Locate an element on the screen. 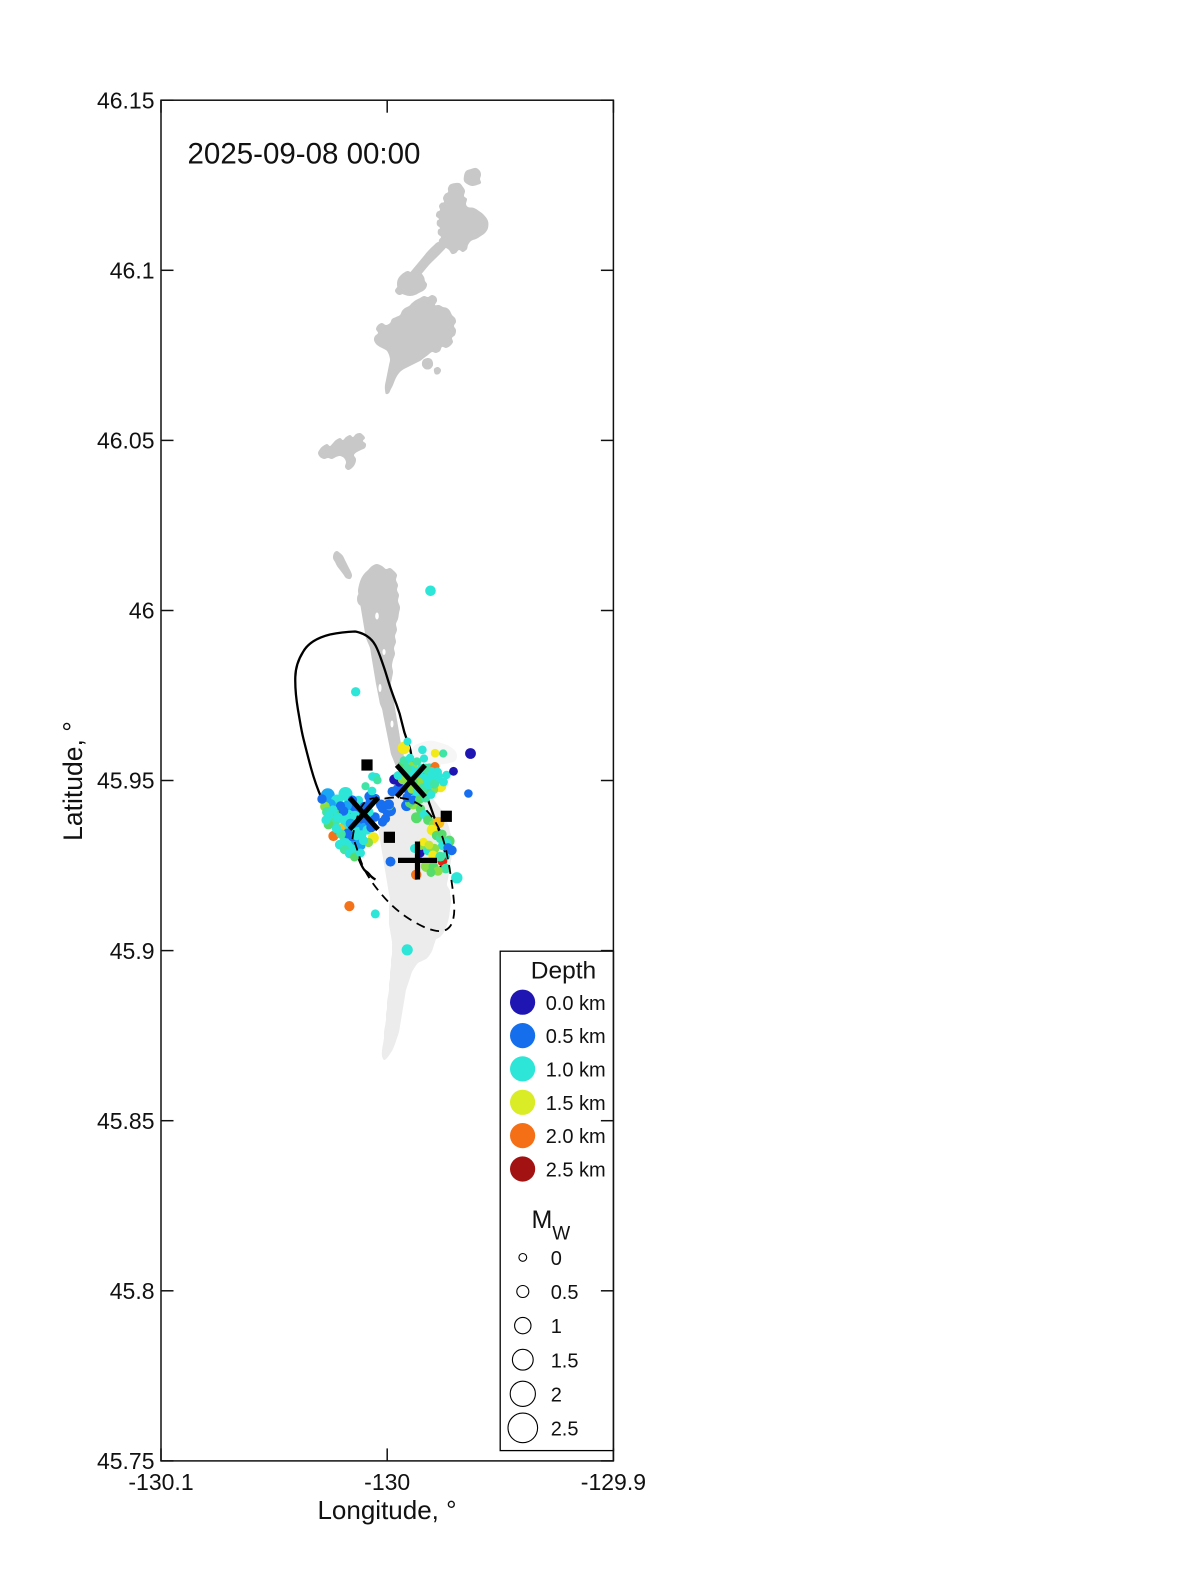 Image resolution: width=1200 pixels, height=1575 pixels. svg-text: 0.0 km is located at coordinates (576, 1004).